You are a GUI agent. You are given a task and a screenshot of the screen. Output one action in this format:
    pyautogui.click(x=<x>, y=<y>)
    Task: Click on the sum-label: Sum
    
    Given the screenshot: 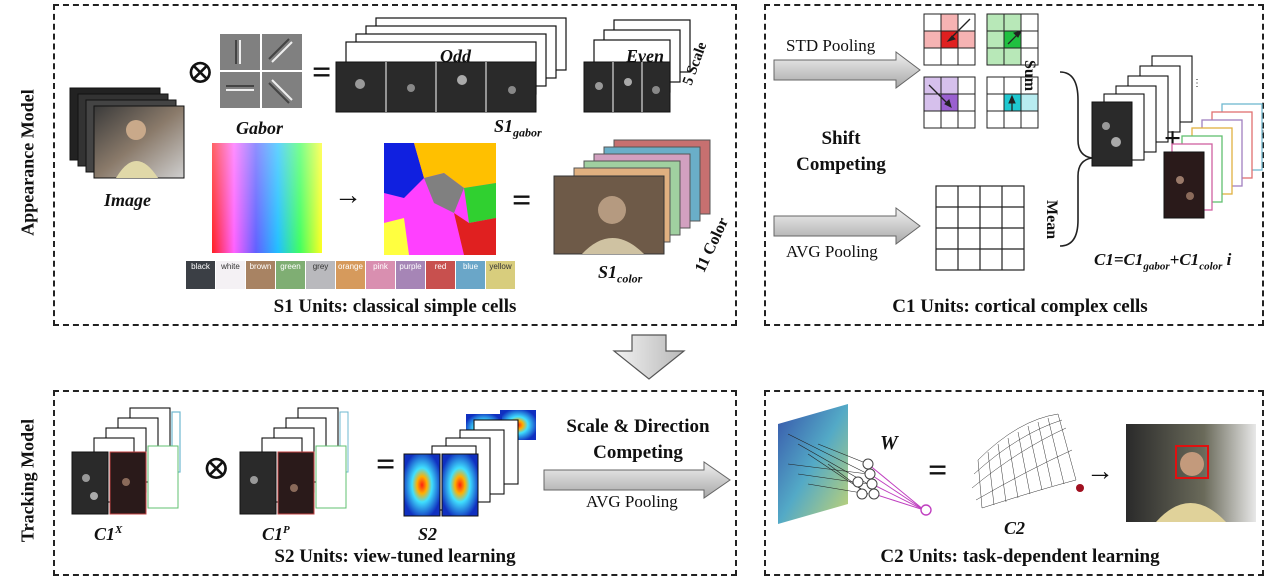 What is the action you would take?
    pyautogui.click(x=1029, y=76)
    